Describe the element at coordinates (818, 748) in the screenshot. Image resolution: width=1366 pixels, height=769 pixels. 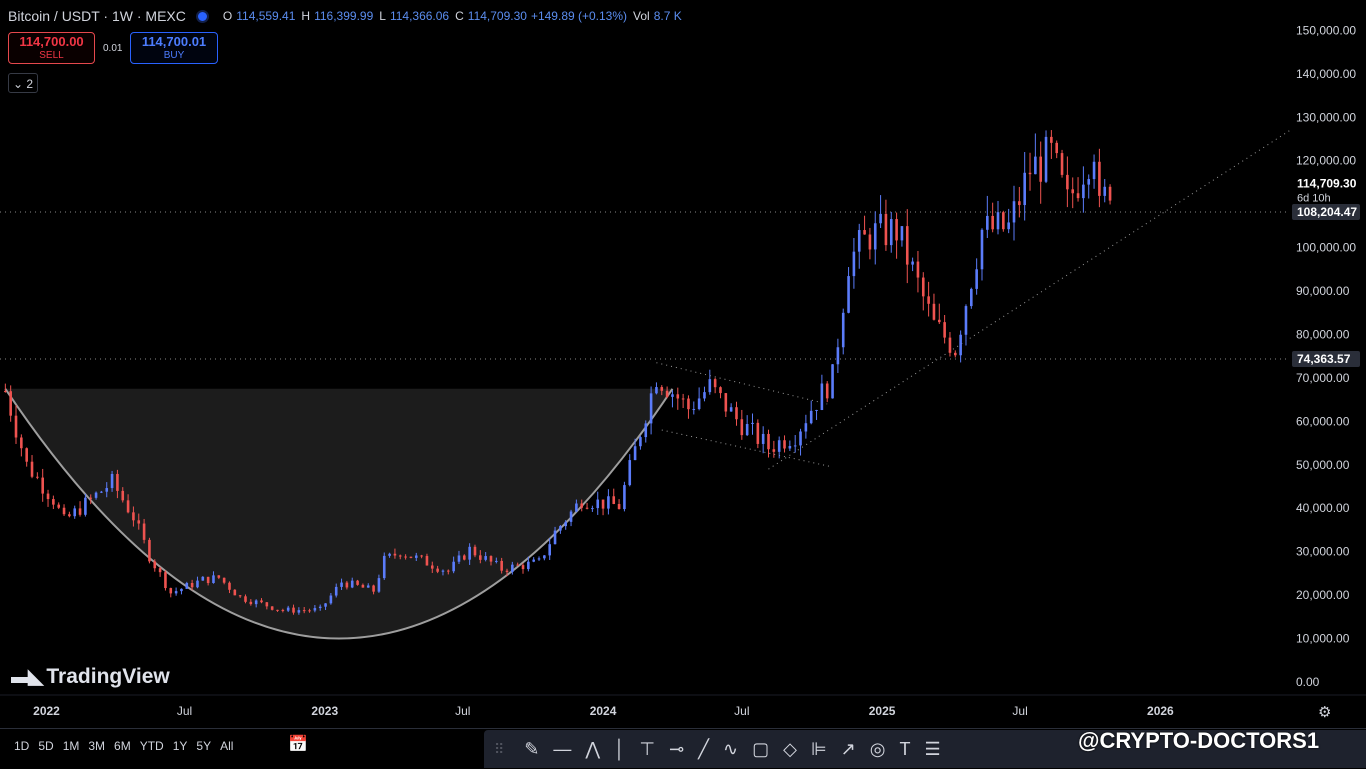
I see `fib-tool-icon: ⊫` at that location.